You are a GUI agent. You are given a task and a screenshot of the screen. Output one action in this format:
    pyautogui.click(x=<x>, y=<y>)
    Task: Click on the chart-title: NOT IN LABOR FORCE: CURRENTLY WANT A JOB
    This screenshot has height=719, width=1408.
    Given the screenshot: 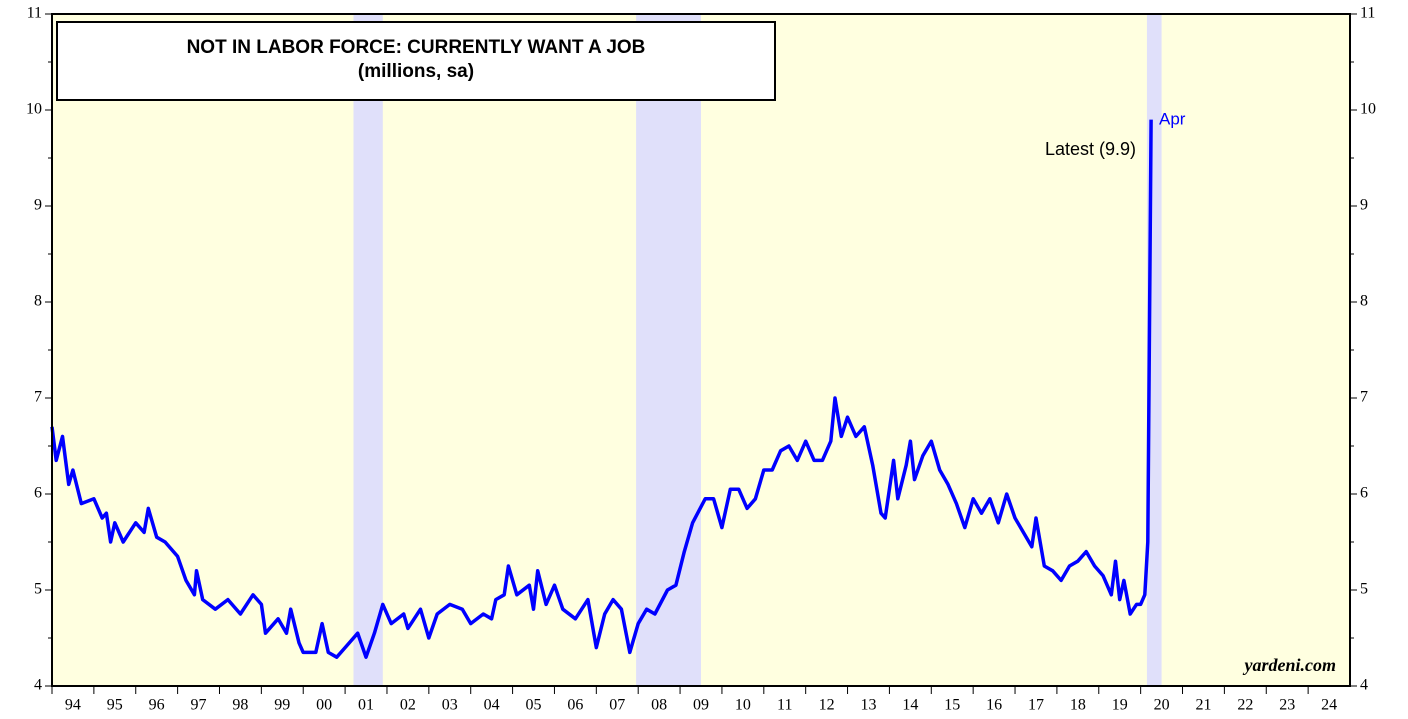 What is the action you would take?
    pyautogui.click(x=416, y=47)
    